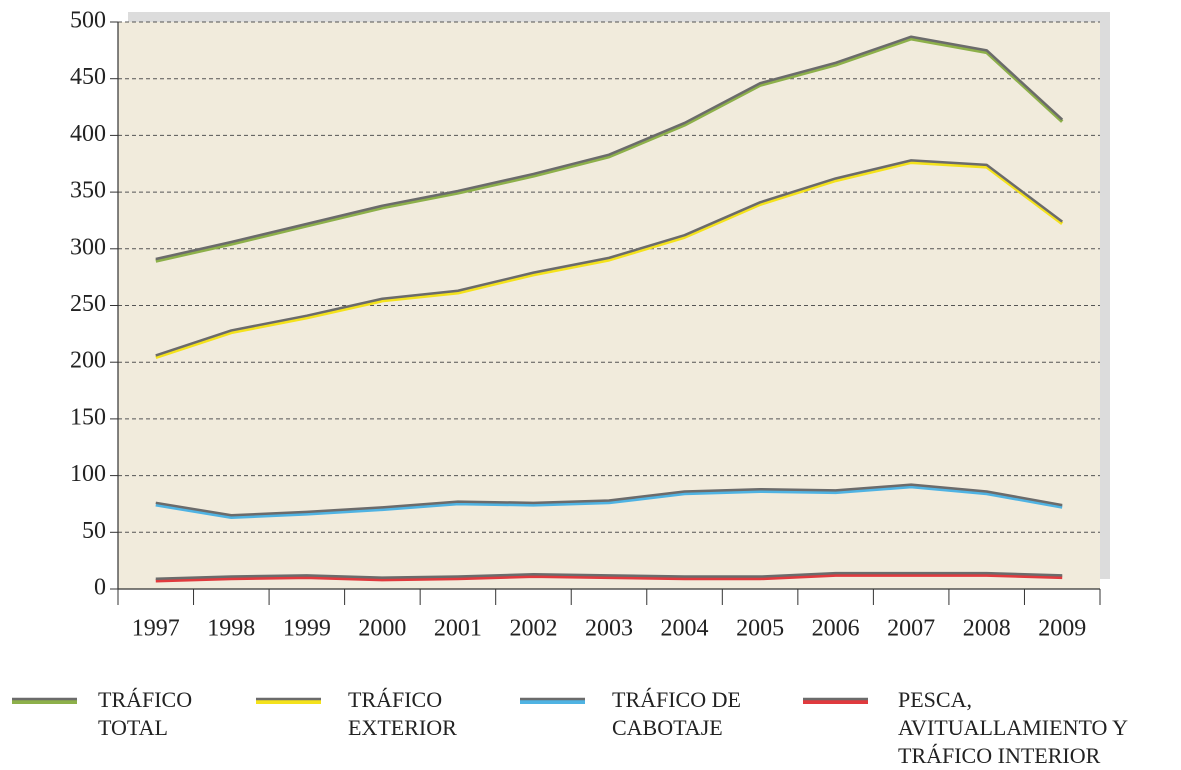 The width and height of the screenshot is (1181, 770). I want to click on x-tick-label: 2000, so click(382, 629).